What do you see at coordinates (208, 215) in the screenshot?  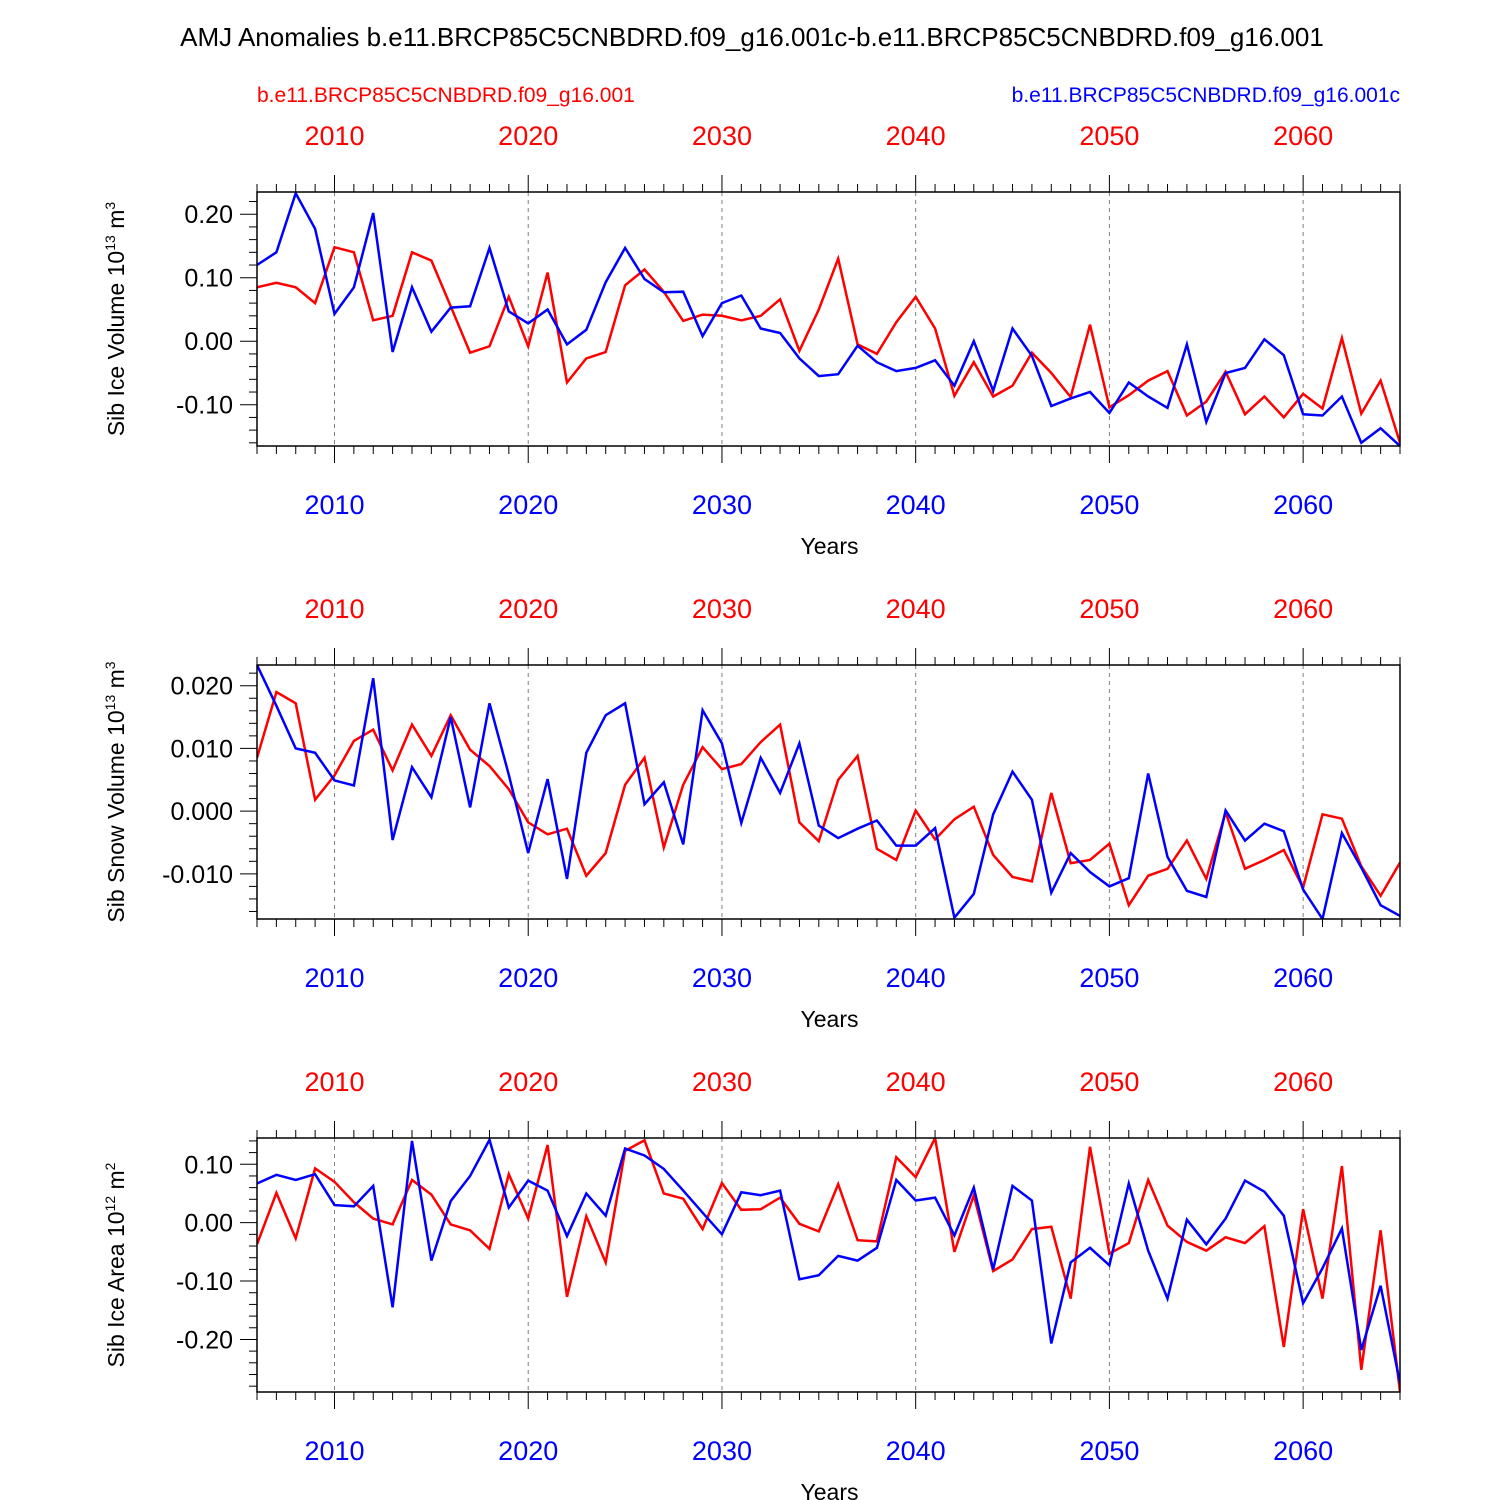 I see `y-tick-label: 0.20` at bounding box center [208, 215].